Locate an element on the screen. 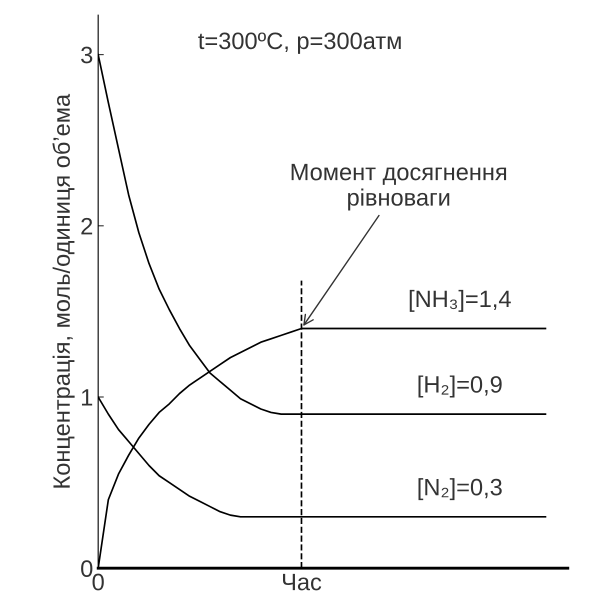 This screenshot has height=609, width=606. y-tick-label: 3 is located at coordinates (86, 55).